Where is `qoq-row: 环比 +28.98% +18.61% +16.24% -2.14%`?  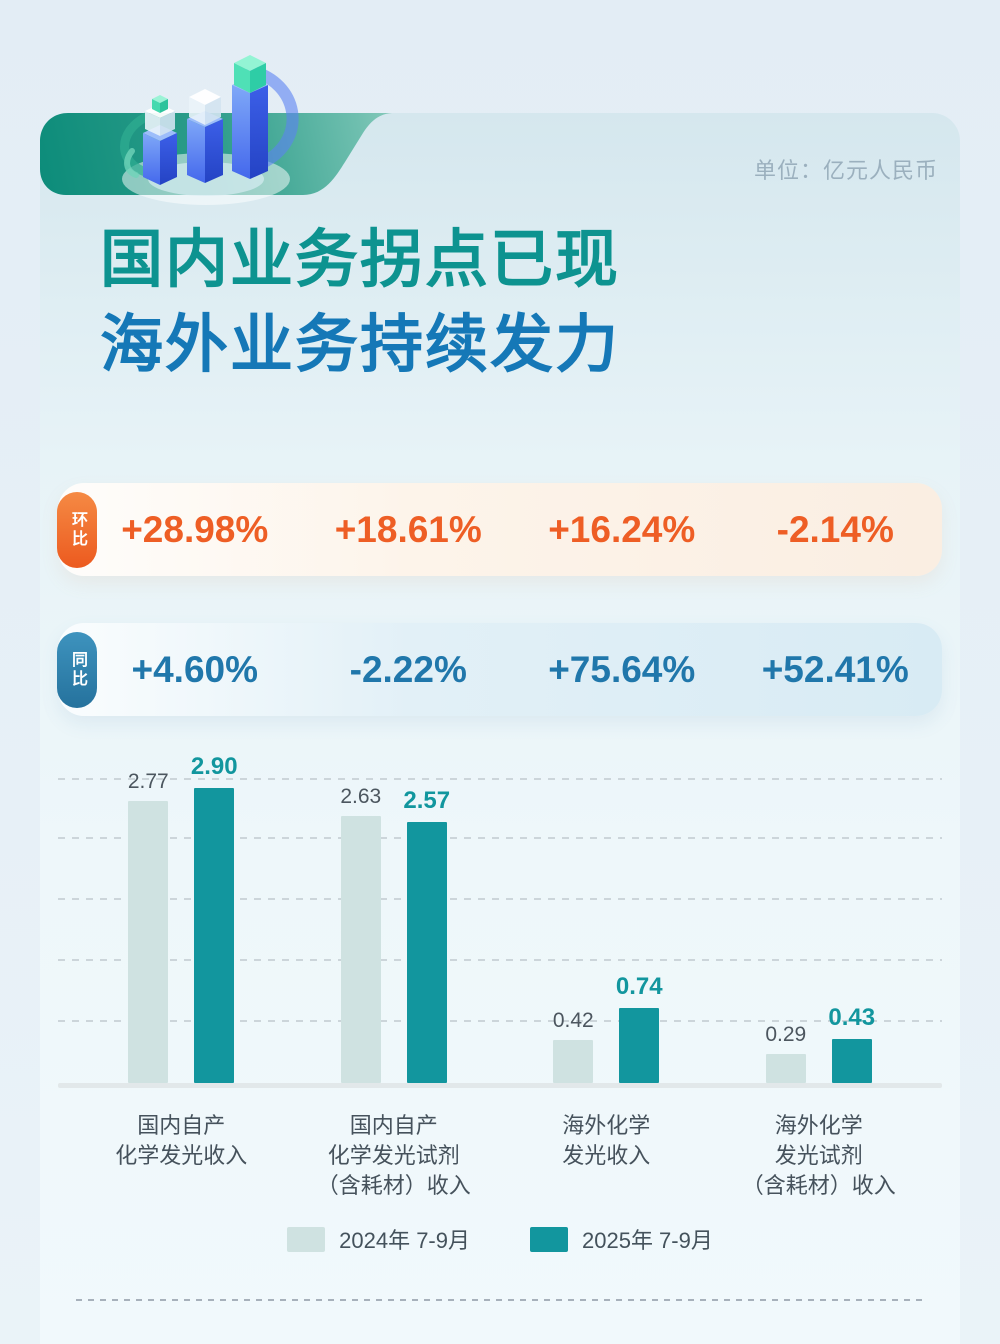
qoq-row: 环比 +28.98% +18.61% +16.24% -2.14% is located at coordinates (499, 529).